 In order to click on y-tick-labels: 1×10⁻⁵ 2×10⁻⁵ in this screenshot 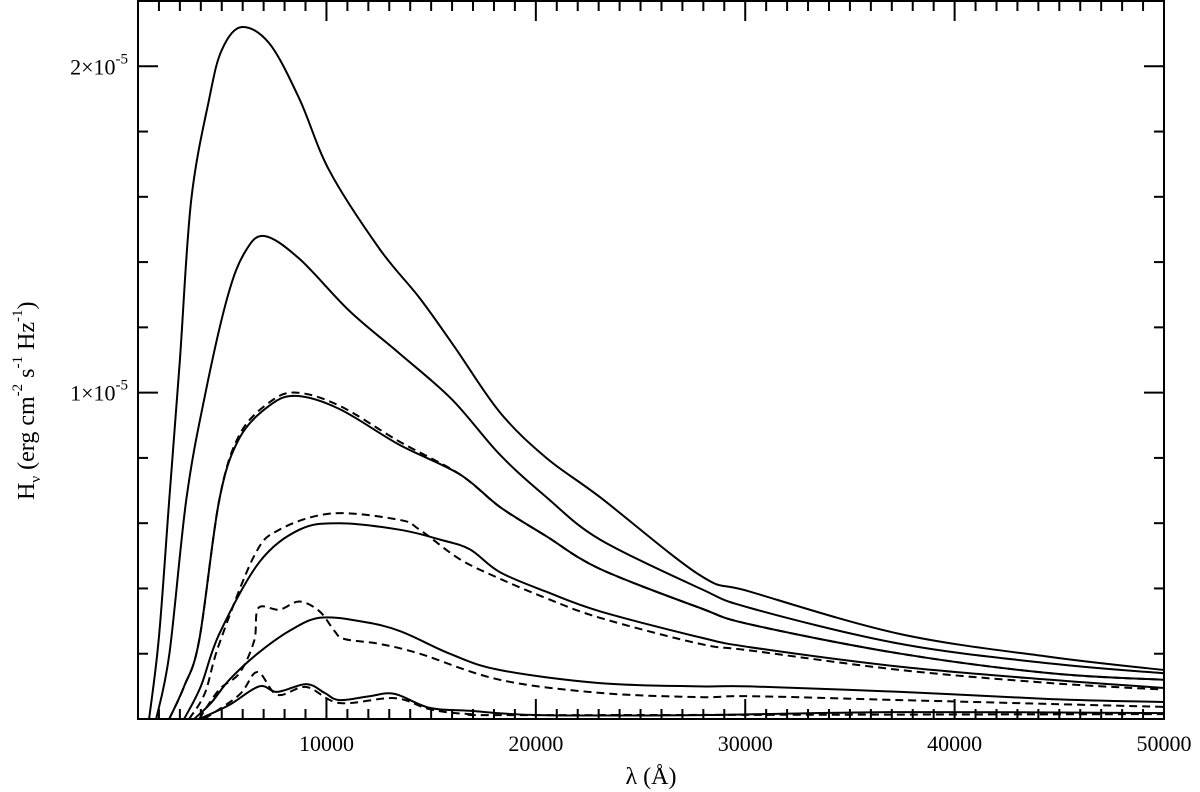, I will do `click(99, 228)`.